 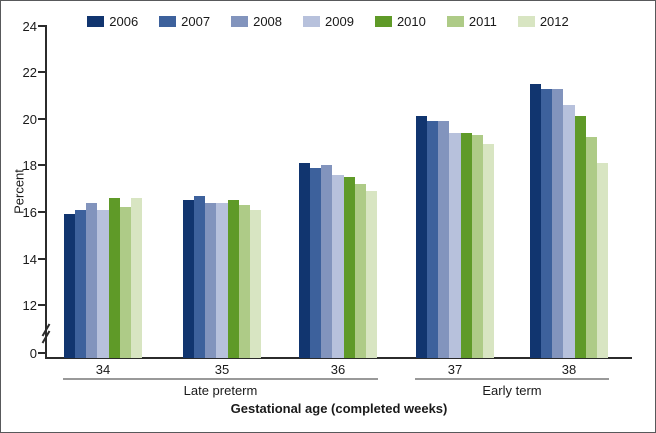 I want to click on legend-swatch-2009, so click(x=312, y=21).